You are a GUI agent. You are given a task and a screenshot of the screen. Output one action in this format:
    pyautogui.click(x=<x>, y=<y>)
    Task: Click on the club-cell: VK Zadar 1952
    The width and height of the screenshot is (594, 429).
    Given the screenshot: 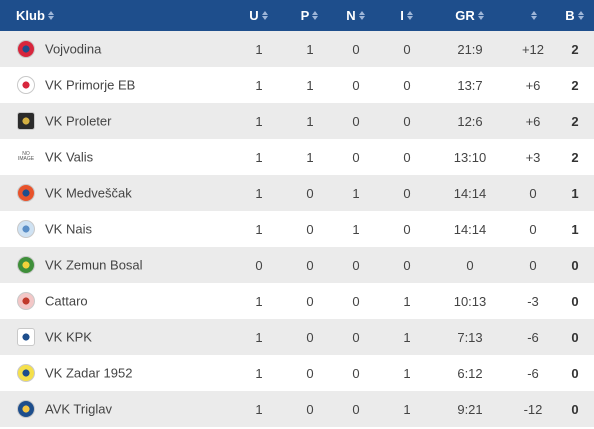 What is the action you would take?
    pyautogui.click(x=113, y=373)
    